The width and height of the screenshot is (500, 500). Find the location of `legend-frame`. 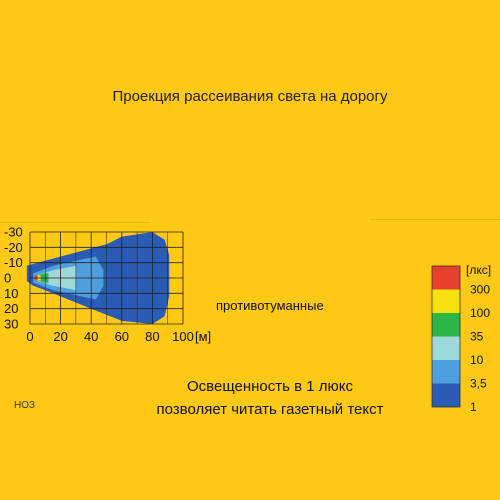

legend-frame is located at coordinates (446, 336).